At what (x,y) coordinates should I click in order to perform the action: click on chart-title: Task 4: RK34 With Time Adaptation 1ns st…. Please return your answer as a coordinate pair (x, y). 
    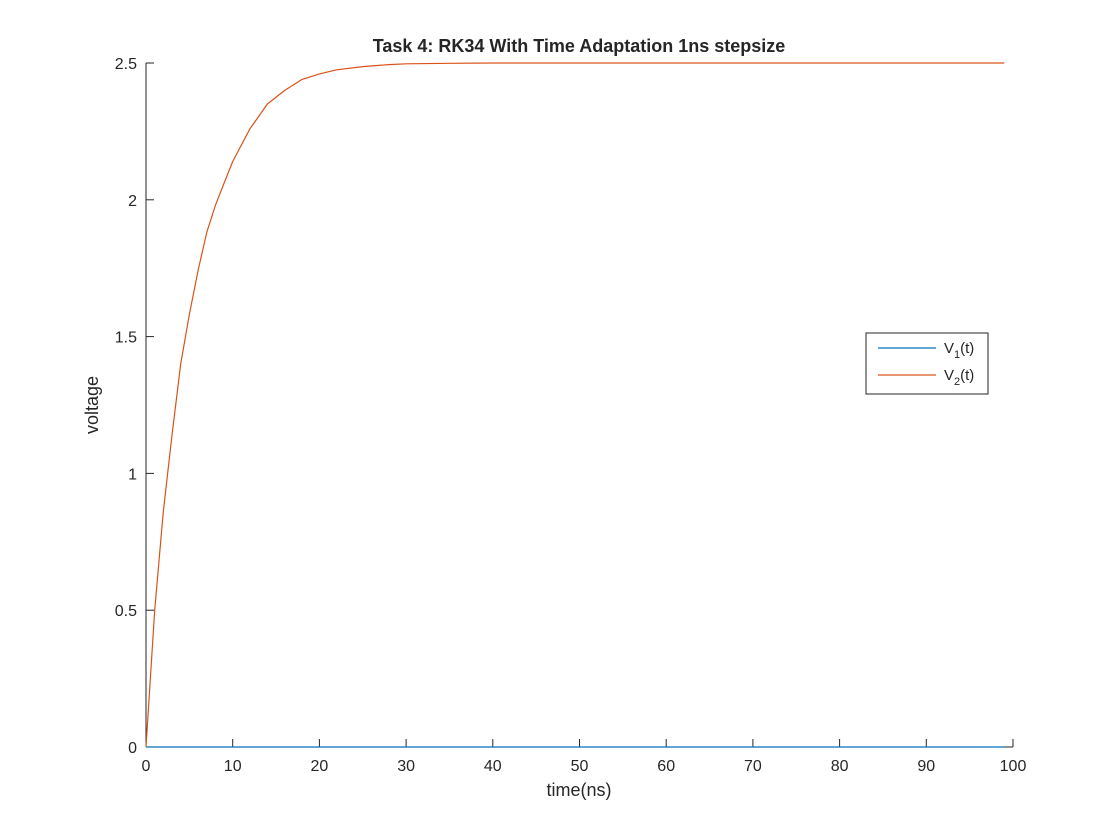
    Looking at the image, I should click on (579, 46).